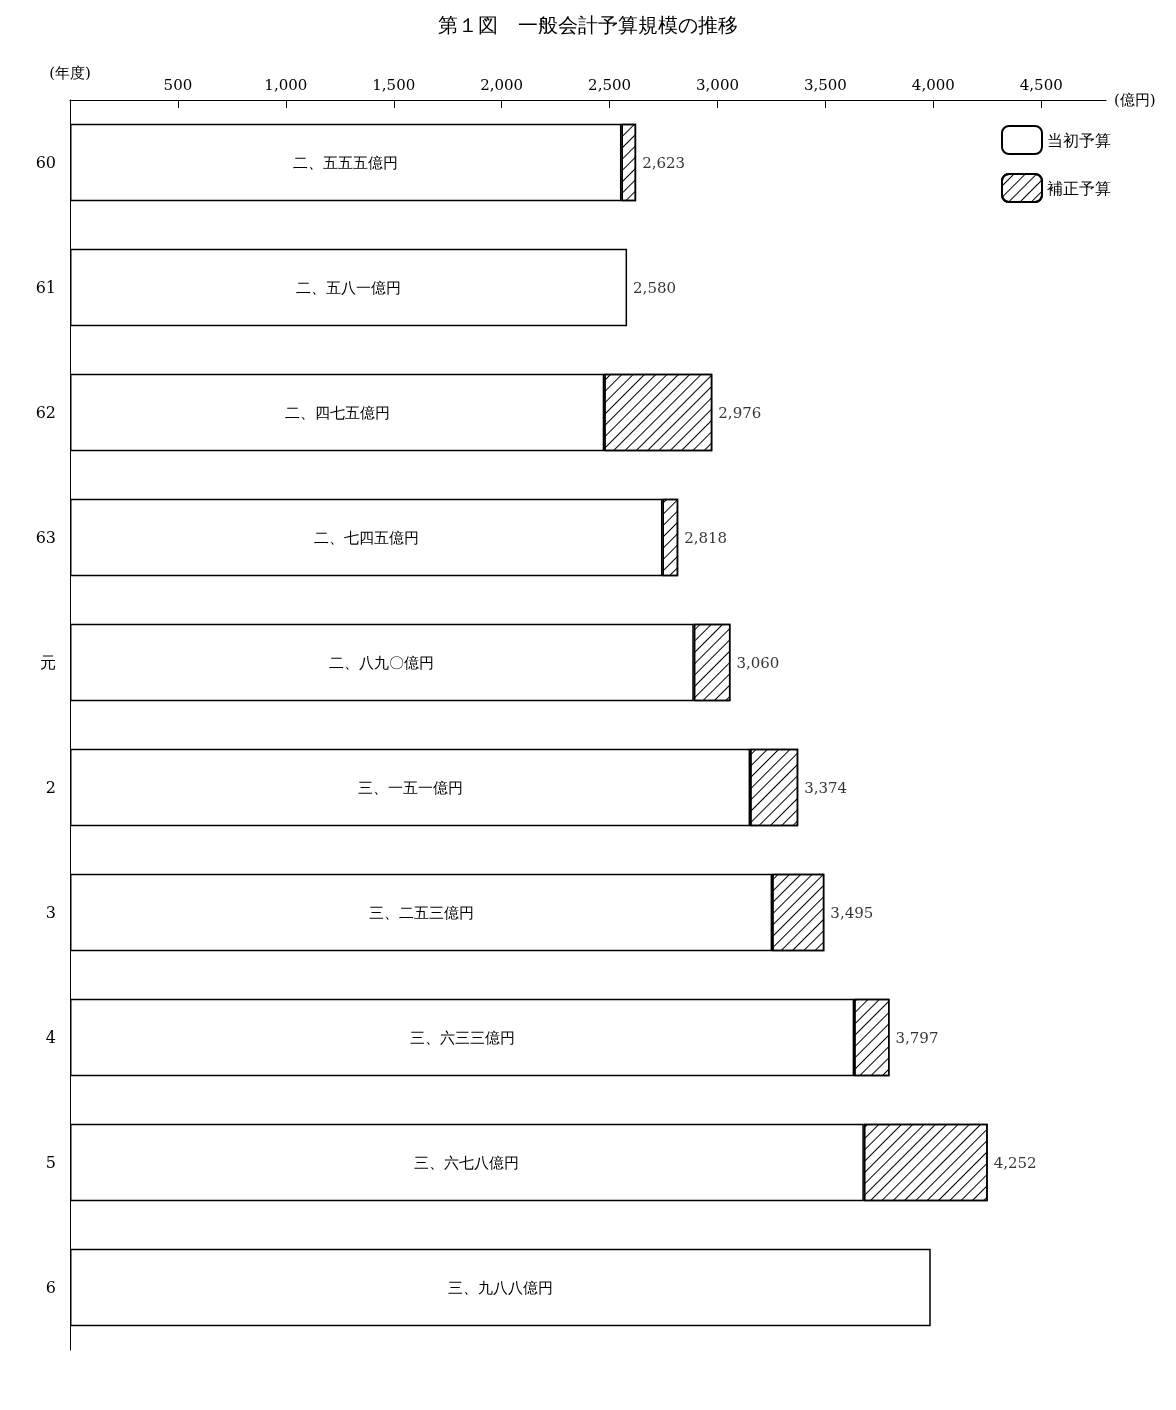 This screenshot has width=1176, height=1410. I want to click on x-tick-label: 2,000, so click(502, 84).